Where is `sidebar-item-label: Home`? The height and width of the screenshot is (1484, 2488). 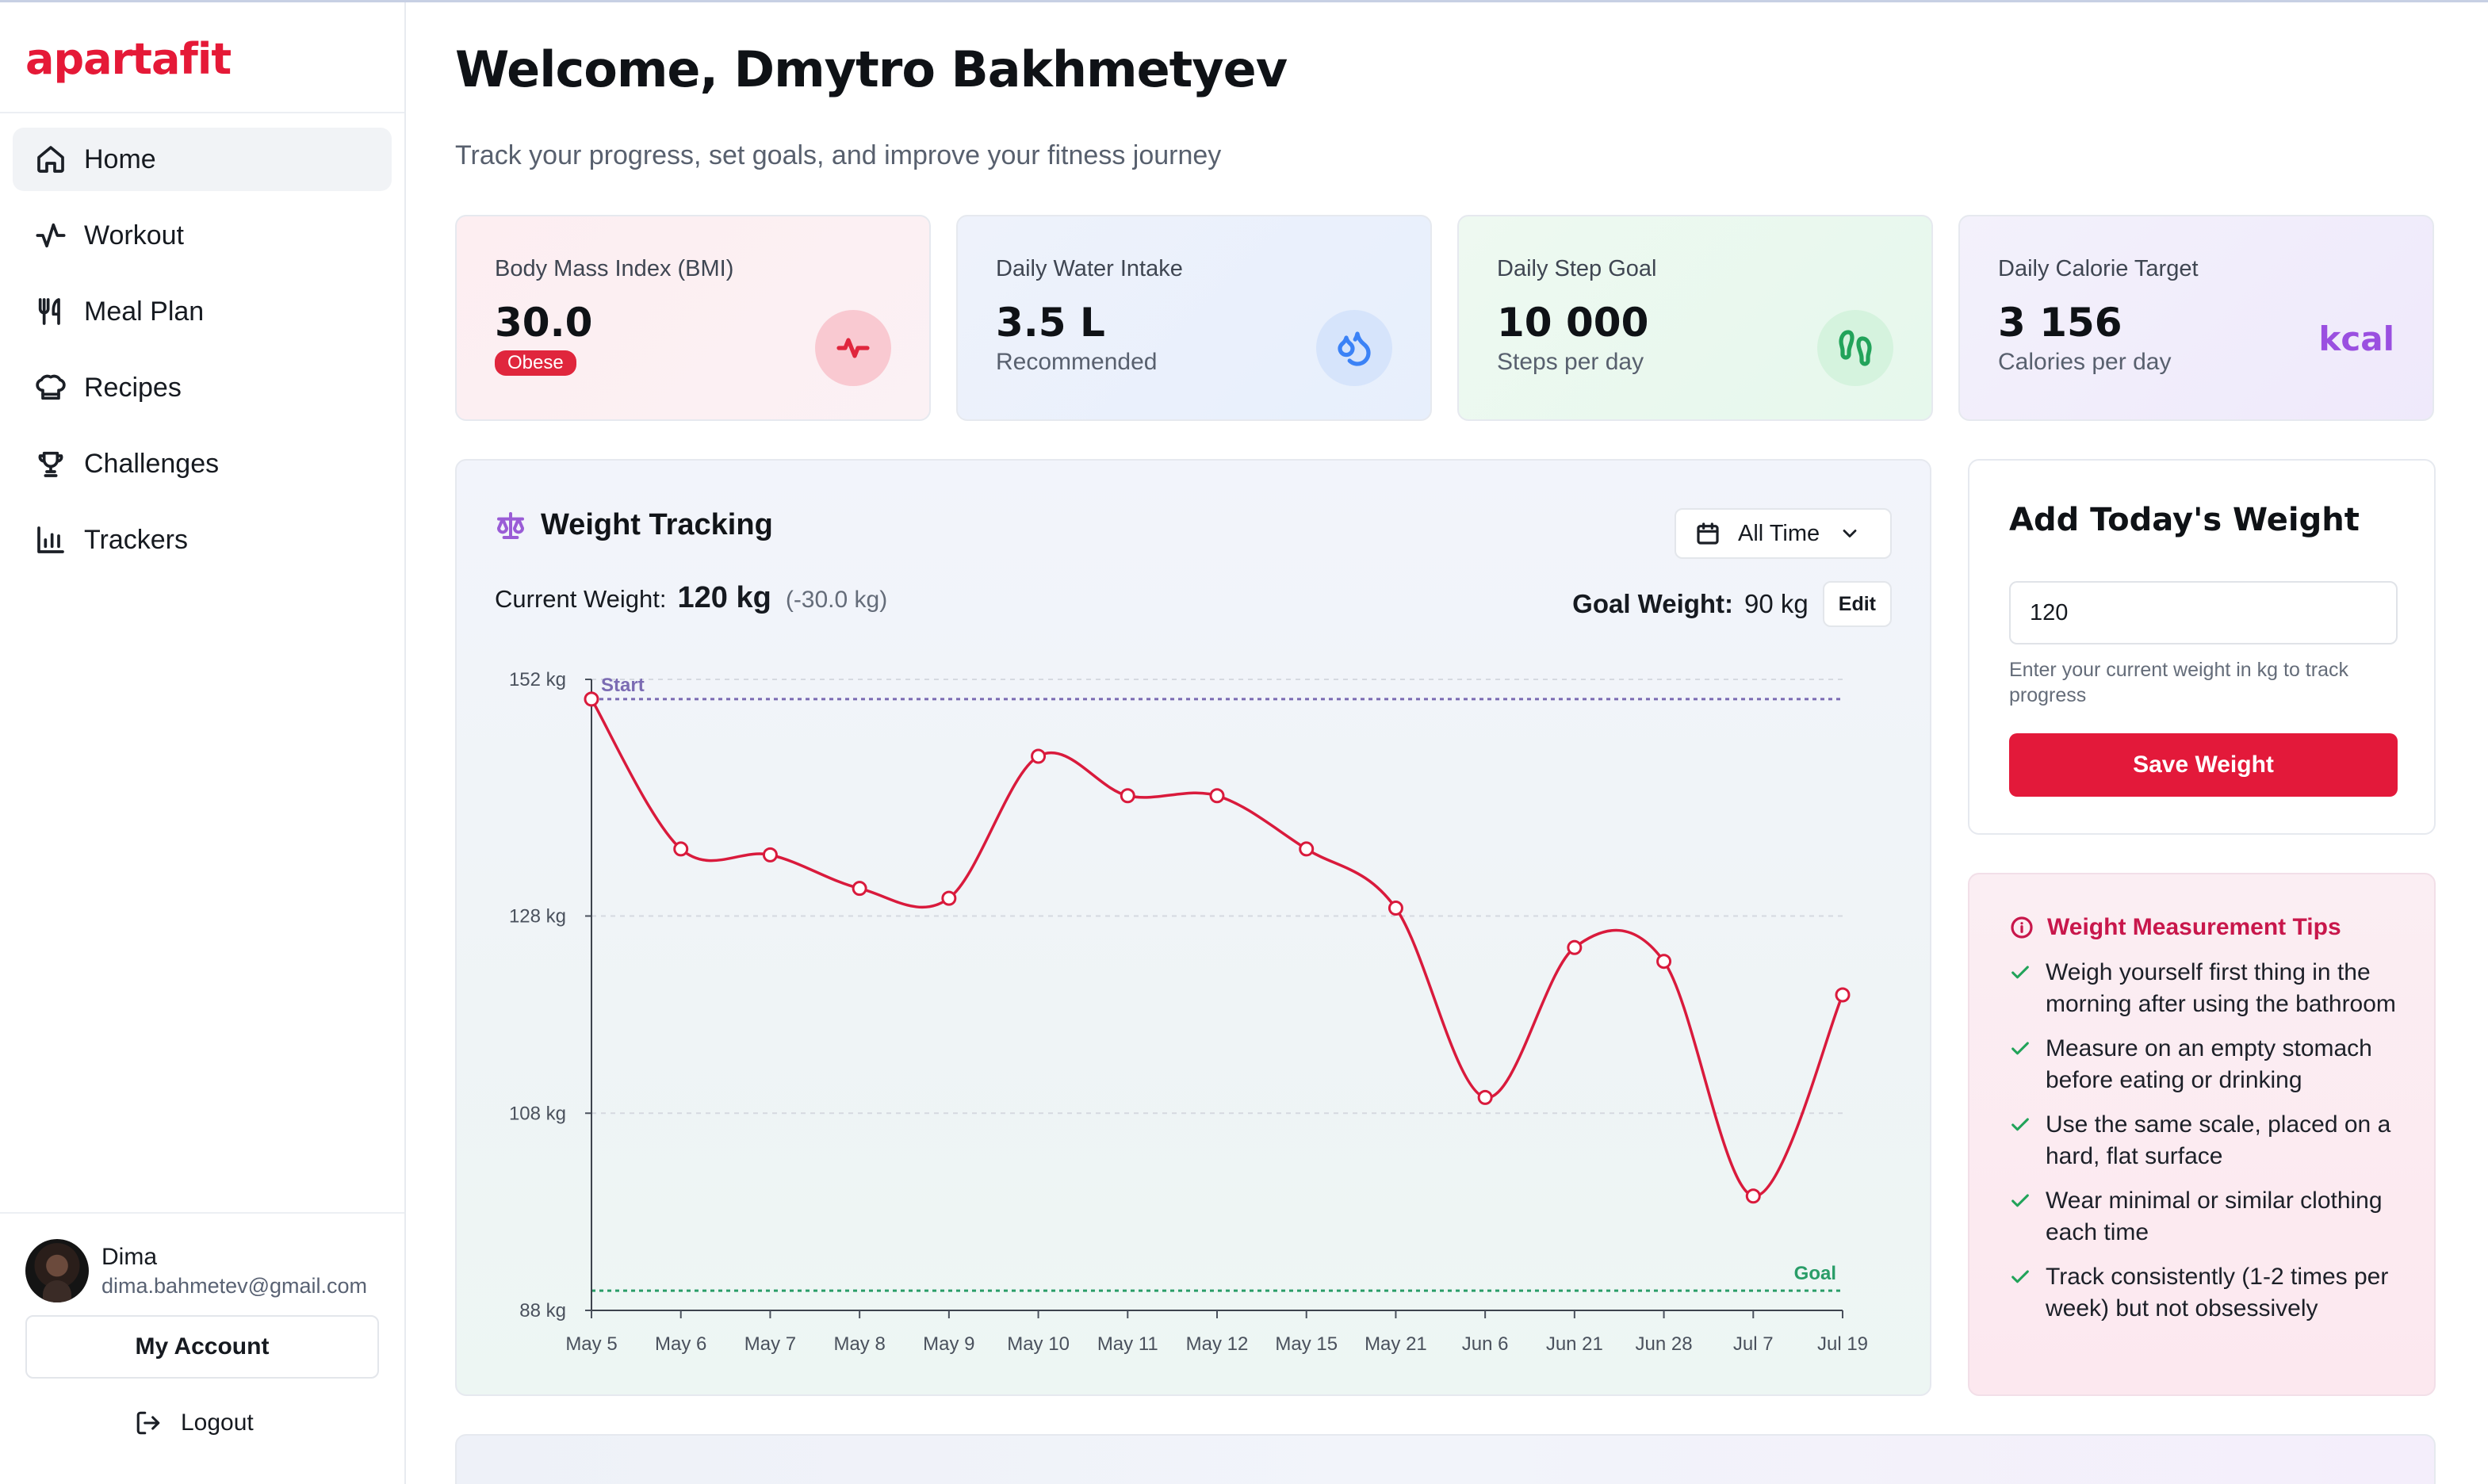 sidebar-item-label: Home is located at coordinates (120, 158).